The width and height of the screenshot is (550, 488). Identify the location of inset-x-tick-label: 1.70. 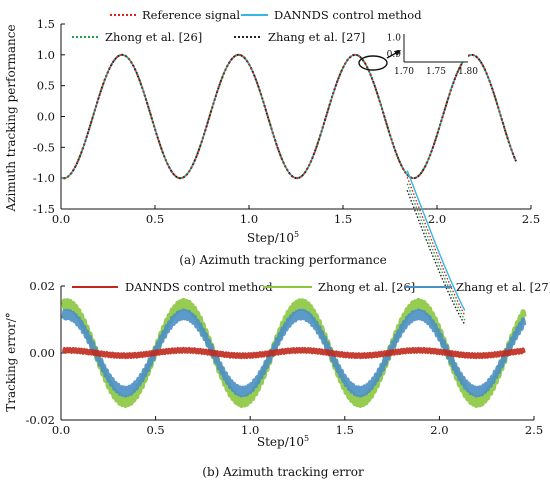
(404, 72).